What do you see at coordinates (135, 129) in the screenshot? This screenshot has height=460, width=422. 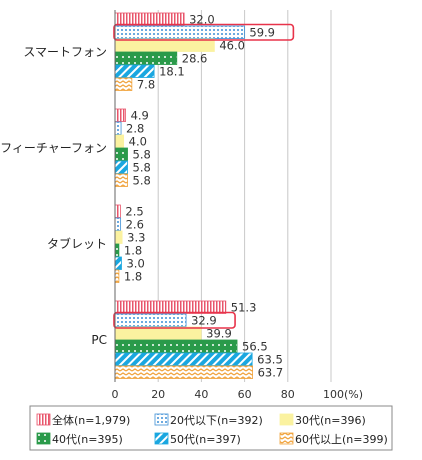 I see `value-label: 2.8` at bounding box center [135, 129].